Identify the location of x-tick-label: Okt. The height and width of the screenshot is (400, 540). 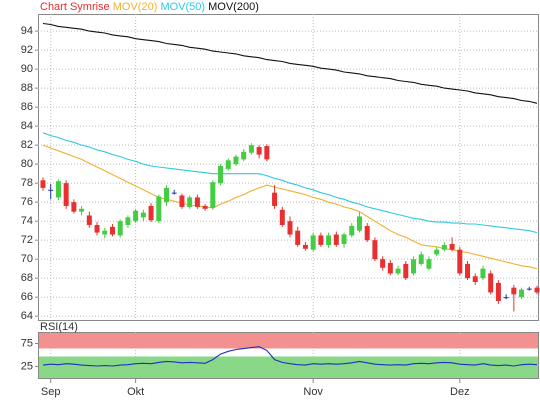
(135, 392).